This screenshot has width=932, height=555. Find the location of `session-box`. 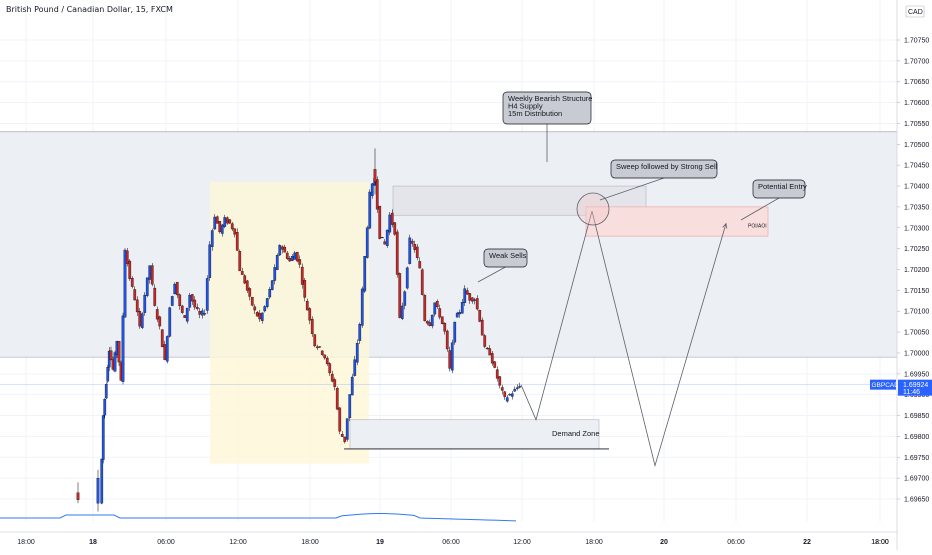

session-box is located at coordinates (289, 322).